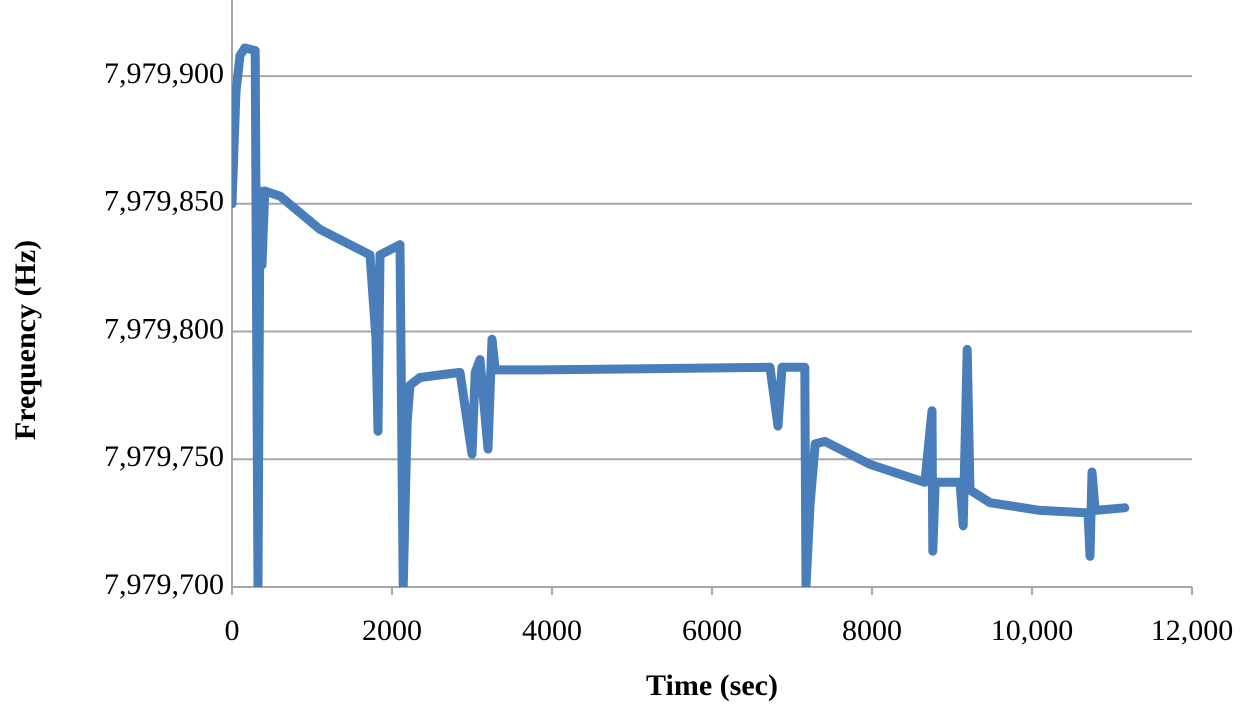 This screenshot has width=1251, height=713. Describe the element at coordinates (1032, 630) in the screenshot. I see `x-tick-label: 10,000` at that location.